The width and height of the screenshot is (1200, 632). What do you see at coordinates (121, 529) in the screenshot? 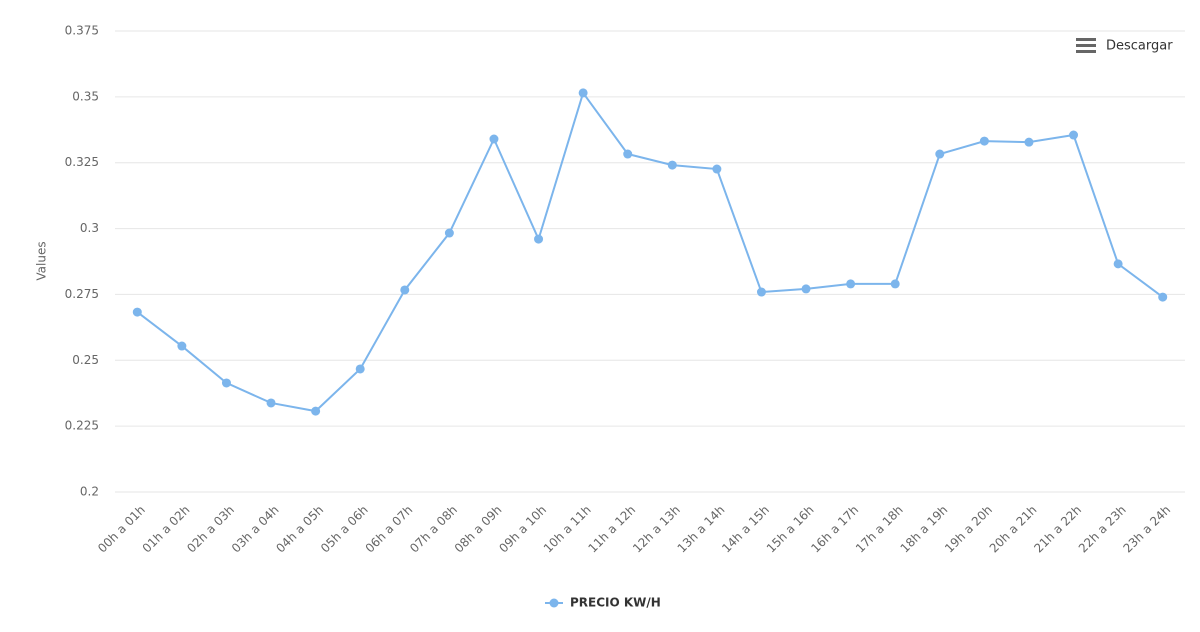
I see `x-tick-label: 00h a 01h` at bounding box center [121, 529].